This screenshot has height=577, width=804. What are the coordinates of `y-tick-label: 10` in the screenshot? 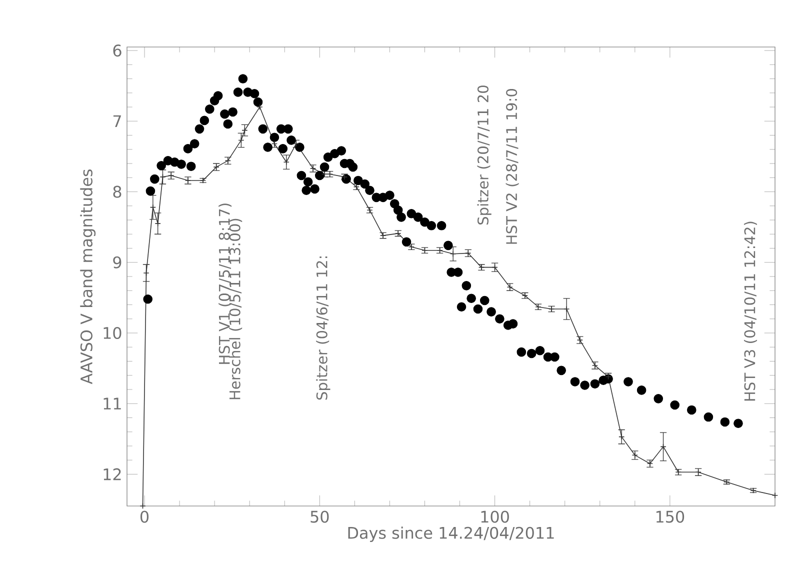 It's located at (113, 333).